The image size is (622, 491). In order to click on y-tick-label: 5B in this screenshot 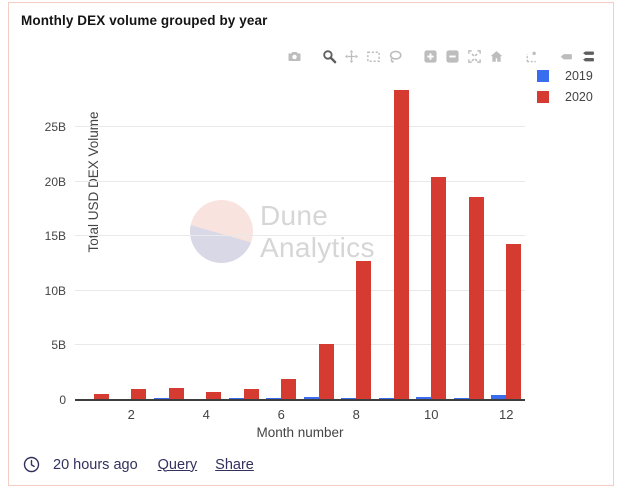, I will do `click(58, 345)`.